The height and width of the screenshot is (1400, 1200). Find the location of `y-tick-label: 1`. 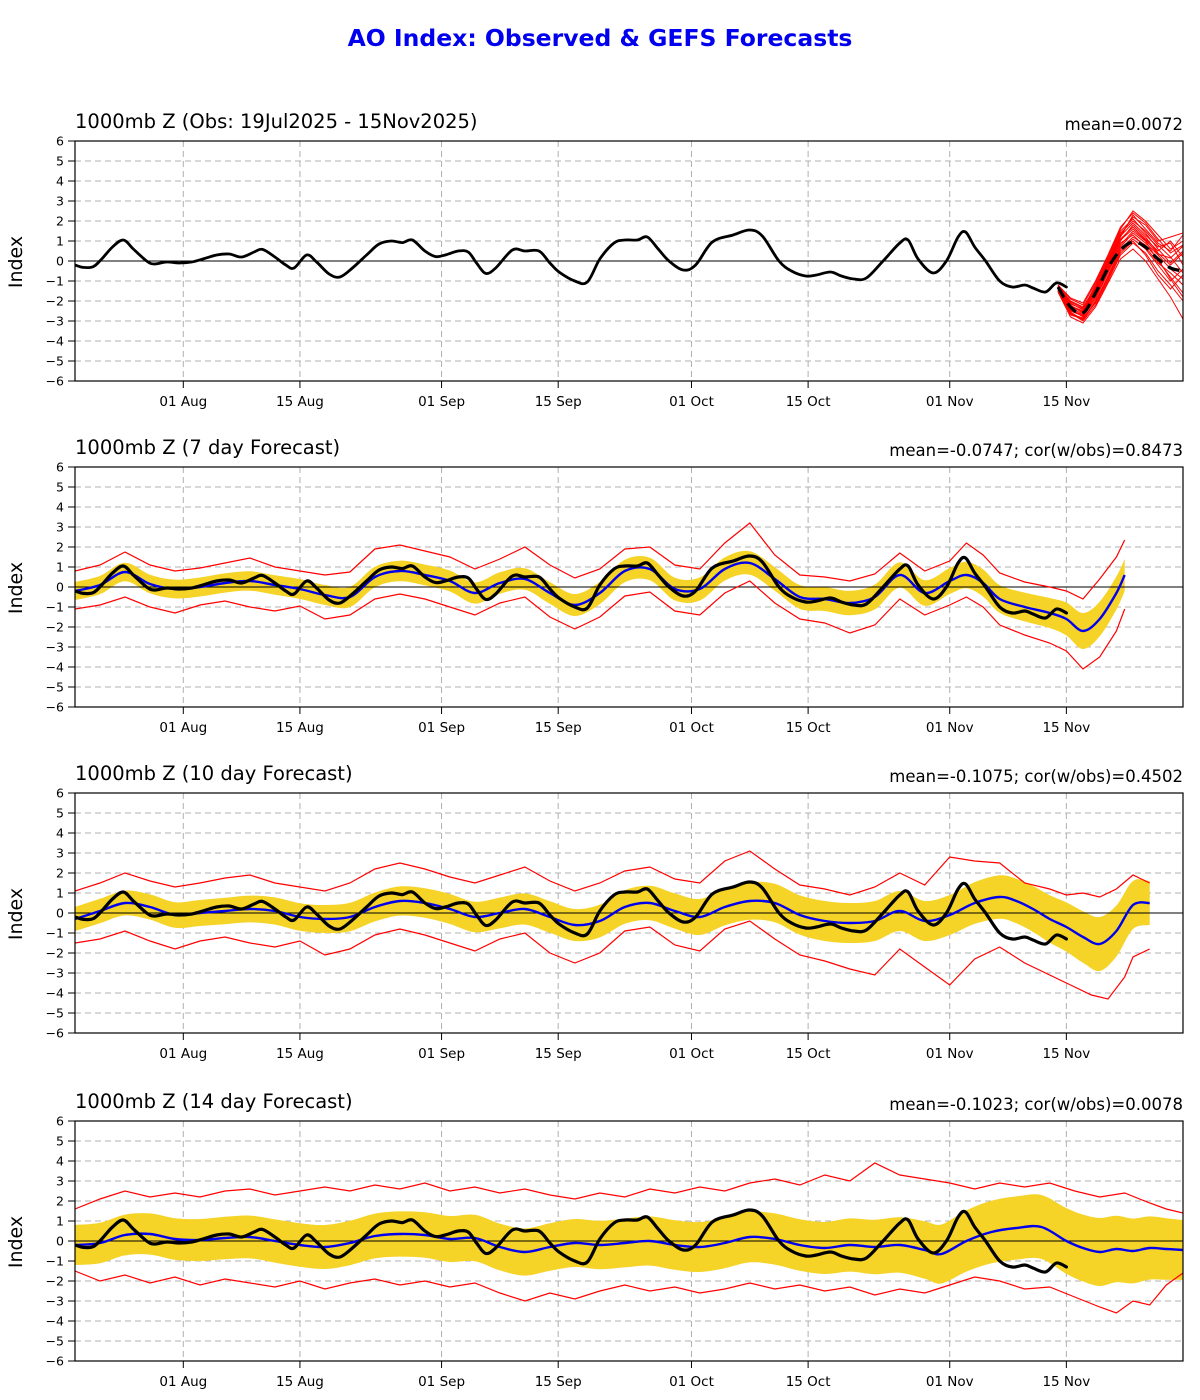

y-tick-label: 1 is located at coordinates (60, 1221).